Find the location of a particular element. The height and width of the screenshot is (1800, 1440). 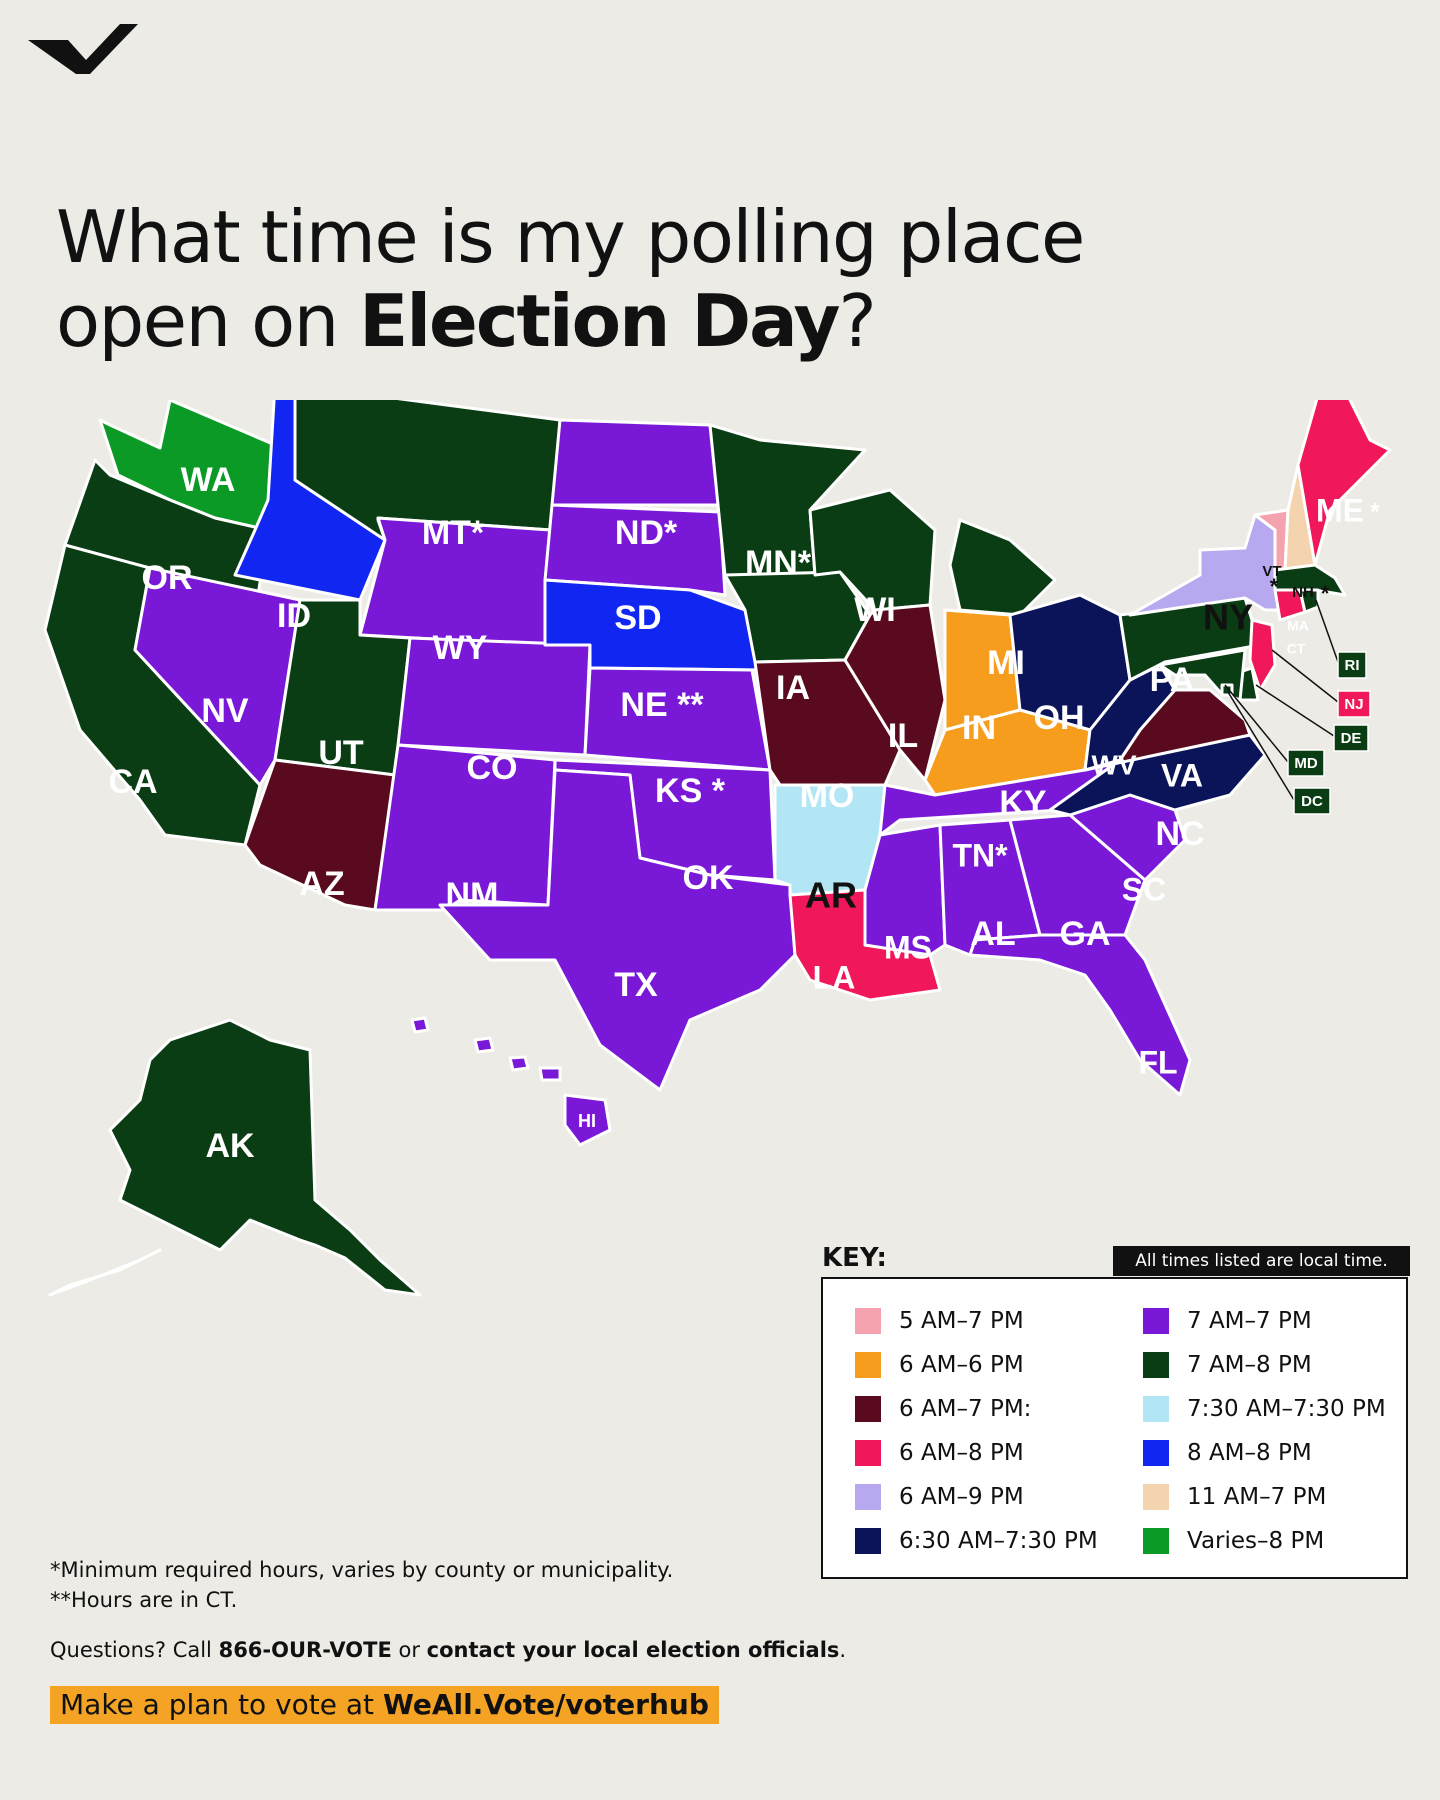

state-label-tn: TN* is located at coordinates (980, 855).